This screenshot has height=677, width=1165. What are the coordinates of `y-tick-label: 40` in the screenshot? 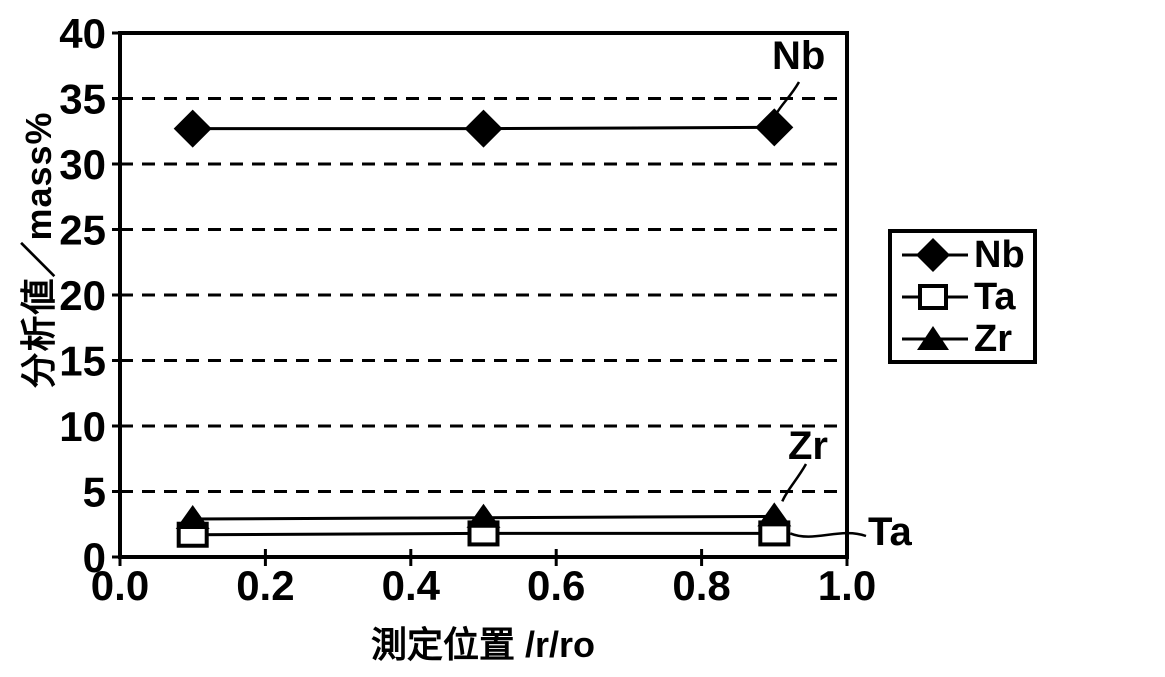 It's located at (82, 33).